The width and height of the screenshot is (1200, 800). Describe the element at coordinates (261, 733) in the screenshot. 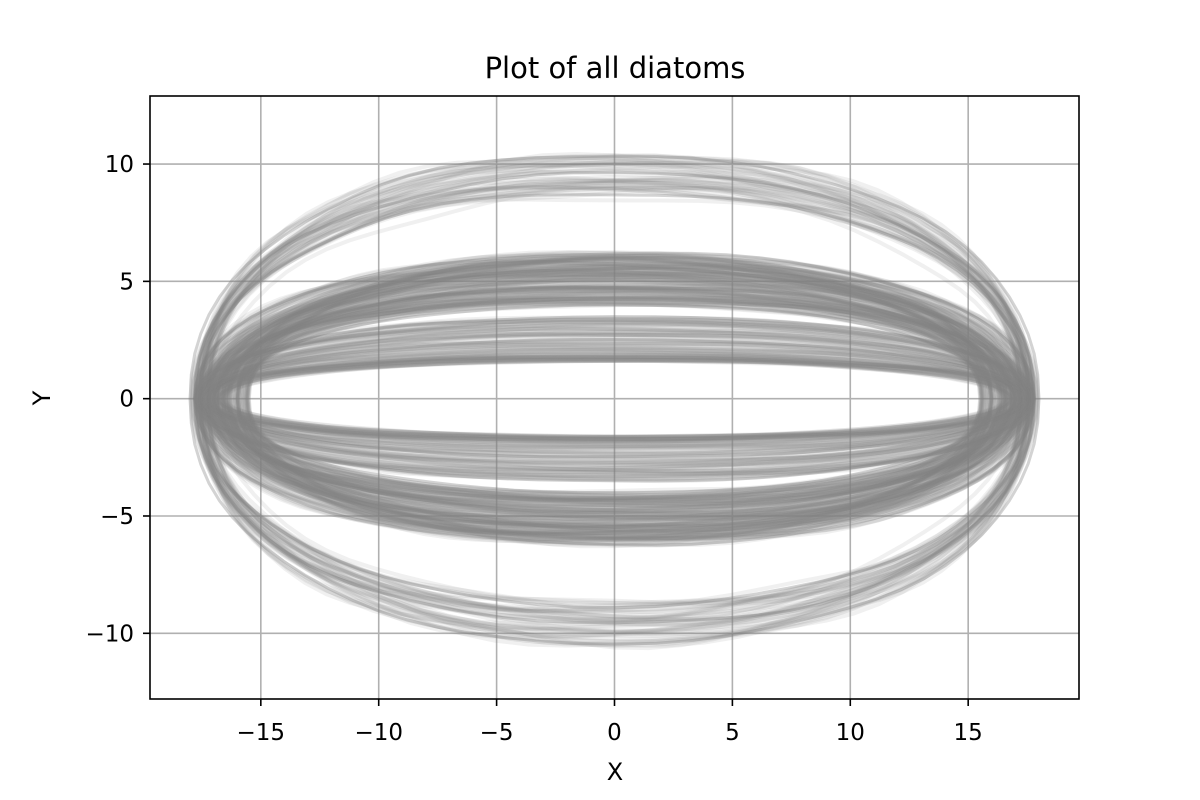

I see `x-tick-label: −15` at that location.